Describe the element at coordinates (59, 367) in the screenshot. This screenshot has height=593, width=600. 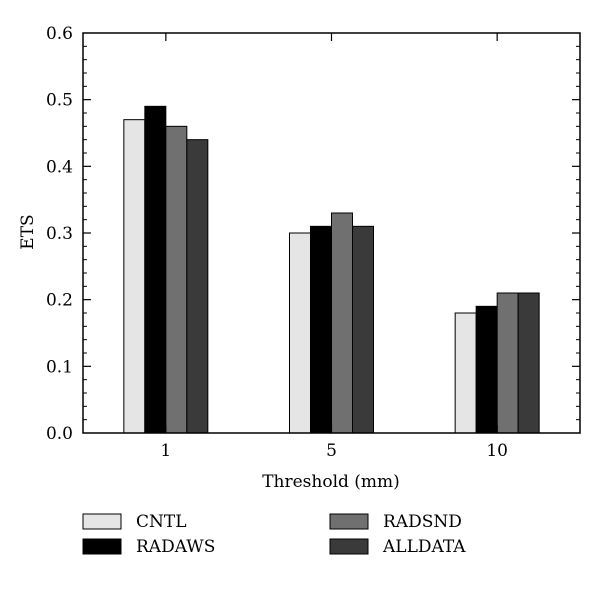
I see `y-tick-label: 0.1` at that location.